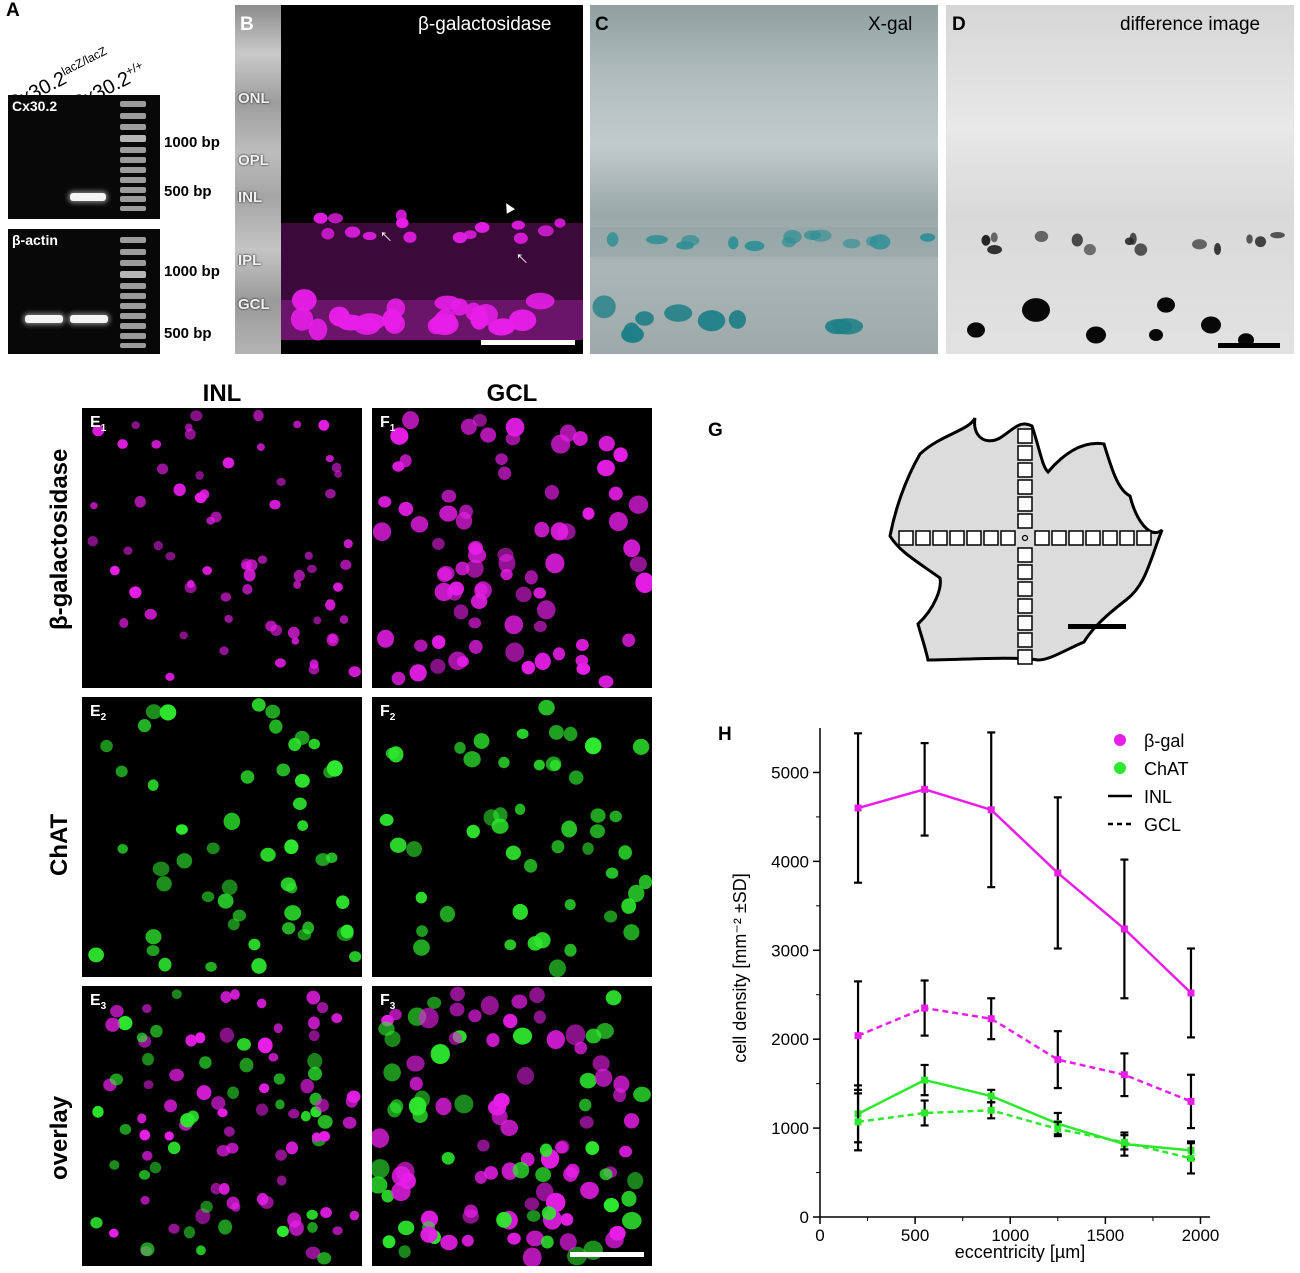 The width and height of the screenshot is (1300, 1273). What do you see at coordinates (89, 319) in the screenshot?
I see `gel-band` at bounding box center [89, 319].